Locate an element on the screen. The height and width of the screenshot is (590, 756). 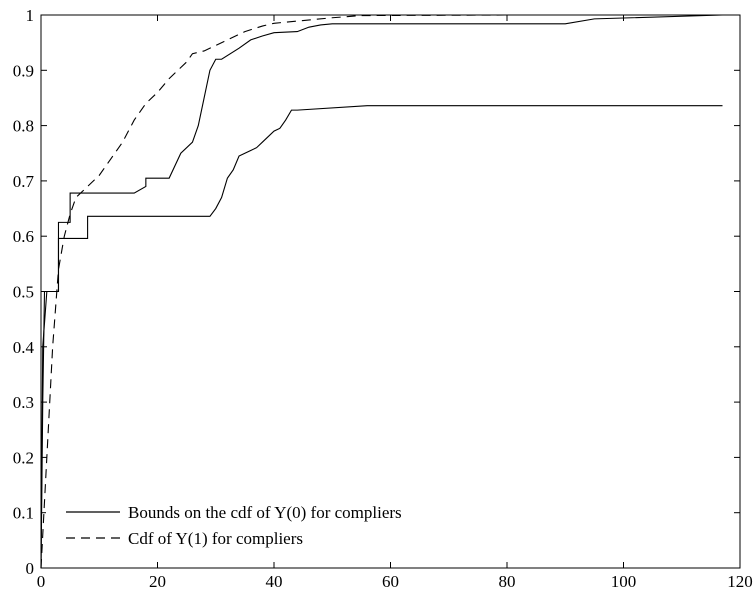
x-tick-label: 120 is located at coordinates (740, 581).